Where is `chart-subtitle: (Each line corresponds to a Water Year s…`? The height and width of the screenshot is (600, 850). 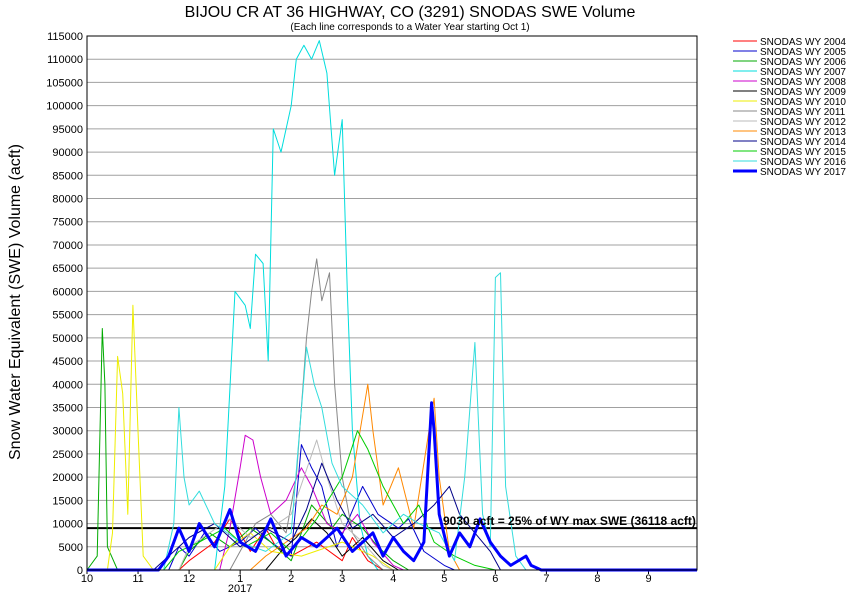 chart-subtitle: (Each line corresponds to a Water Year s… is located at coordinates (409, 27).